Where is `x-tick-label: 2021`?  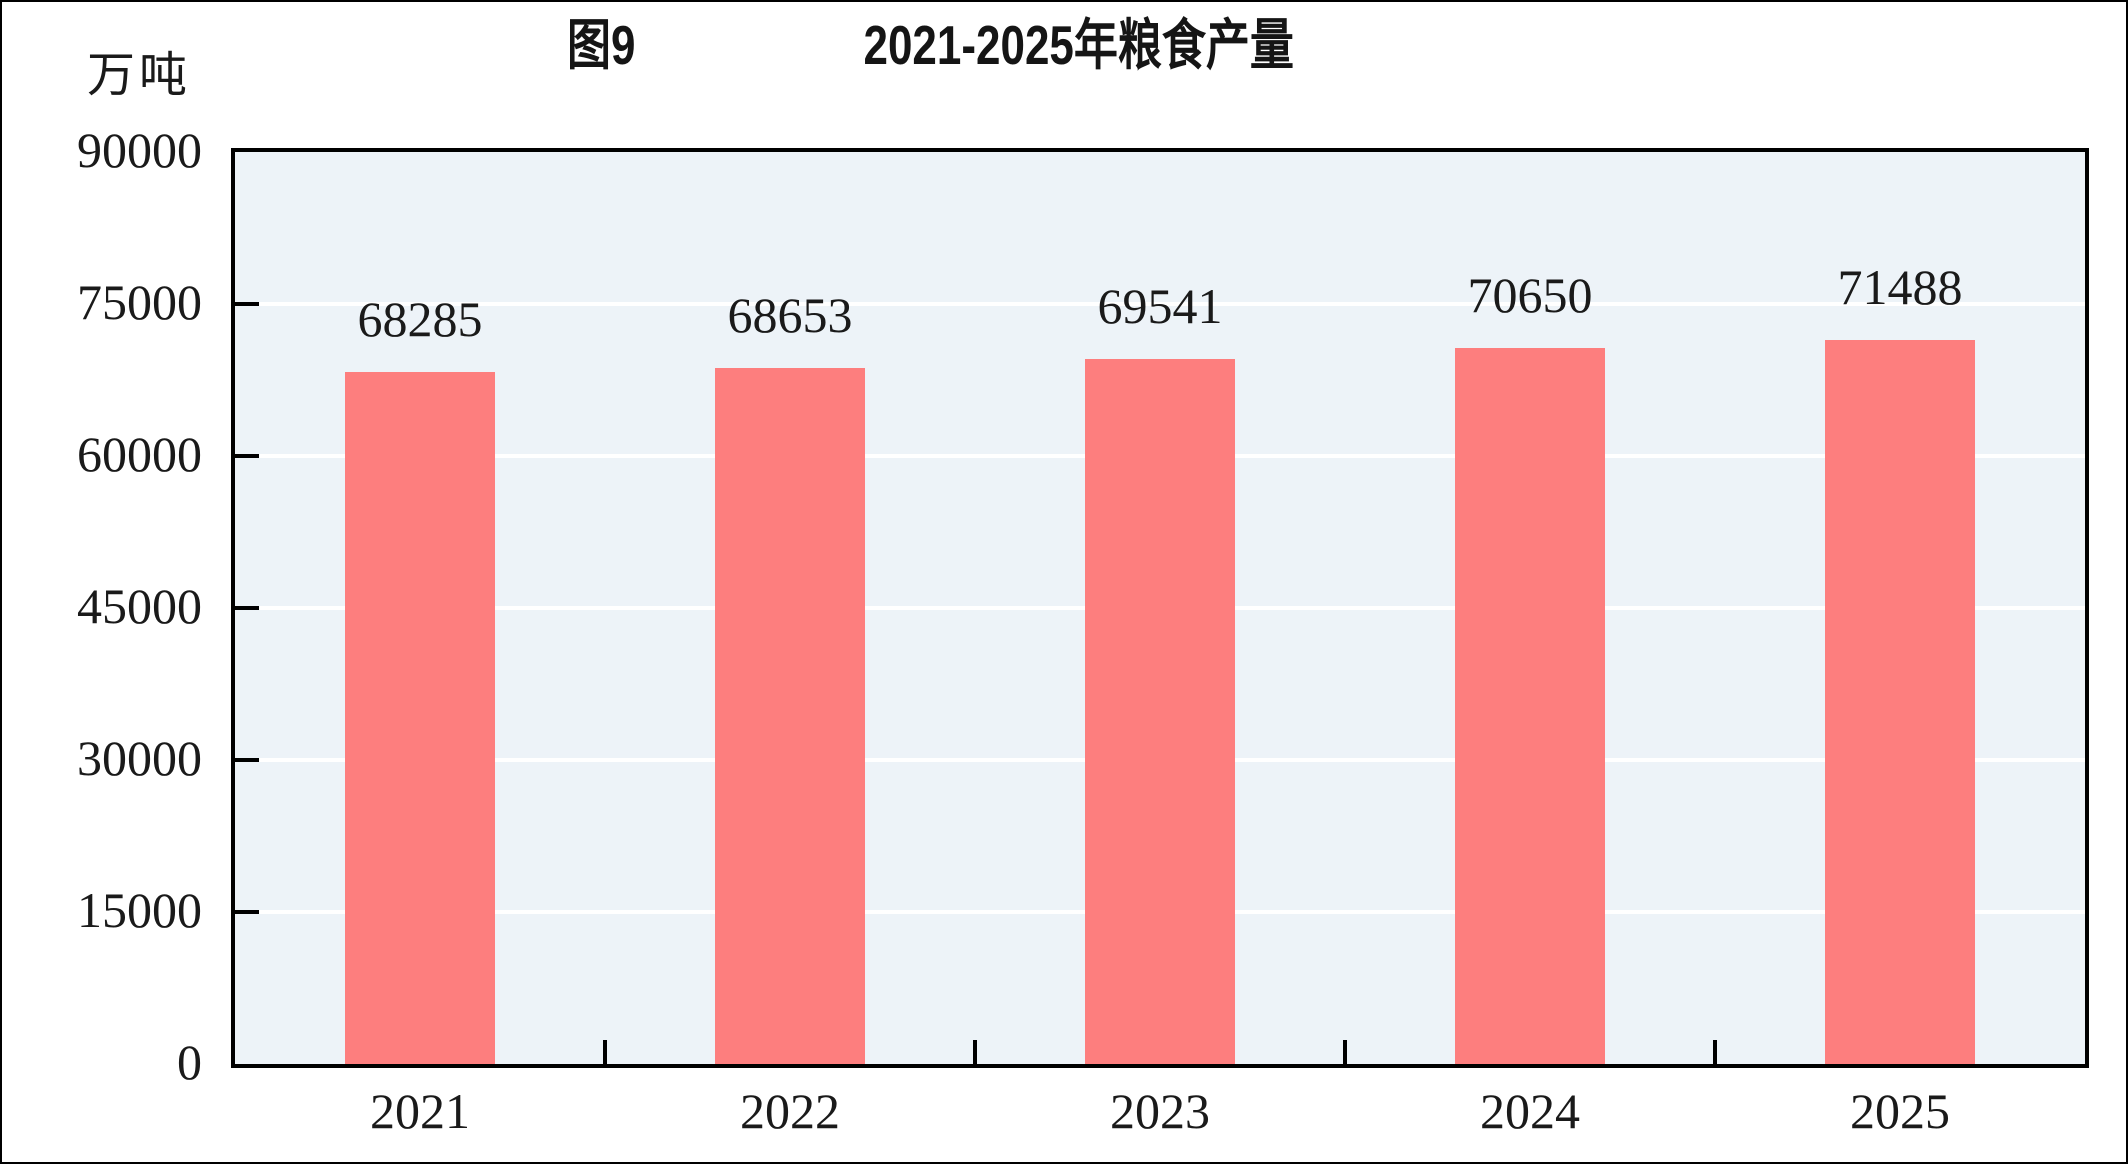
x-tick-label: 2021 is located at coordinates (420, 1111).